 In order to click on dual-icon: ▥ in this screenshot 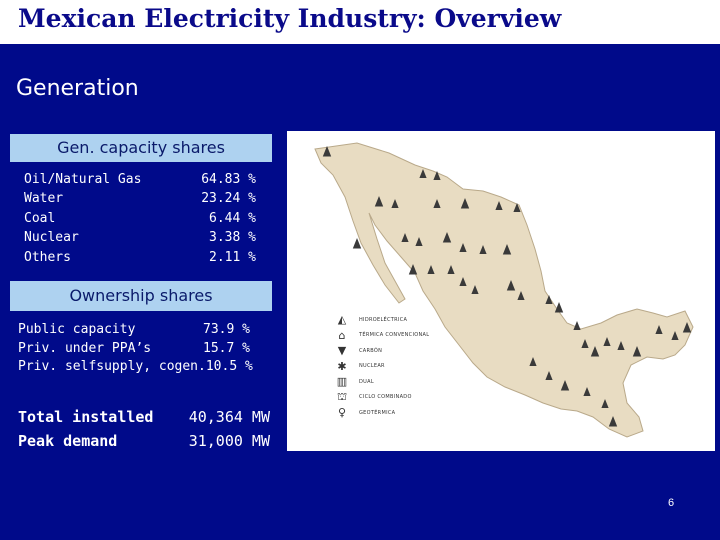, I will do `click(342, 382)`.